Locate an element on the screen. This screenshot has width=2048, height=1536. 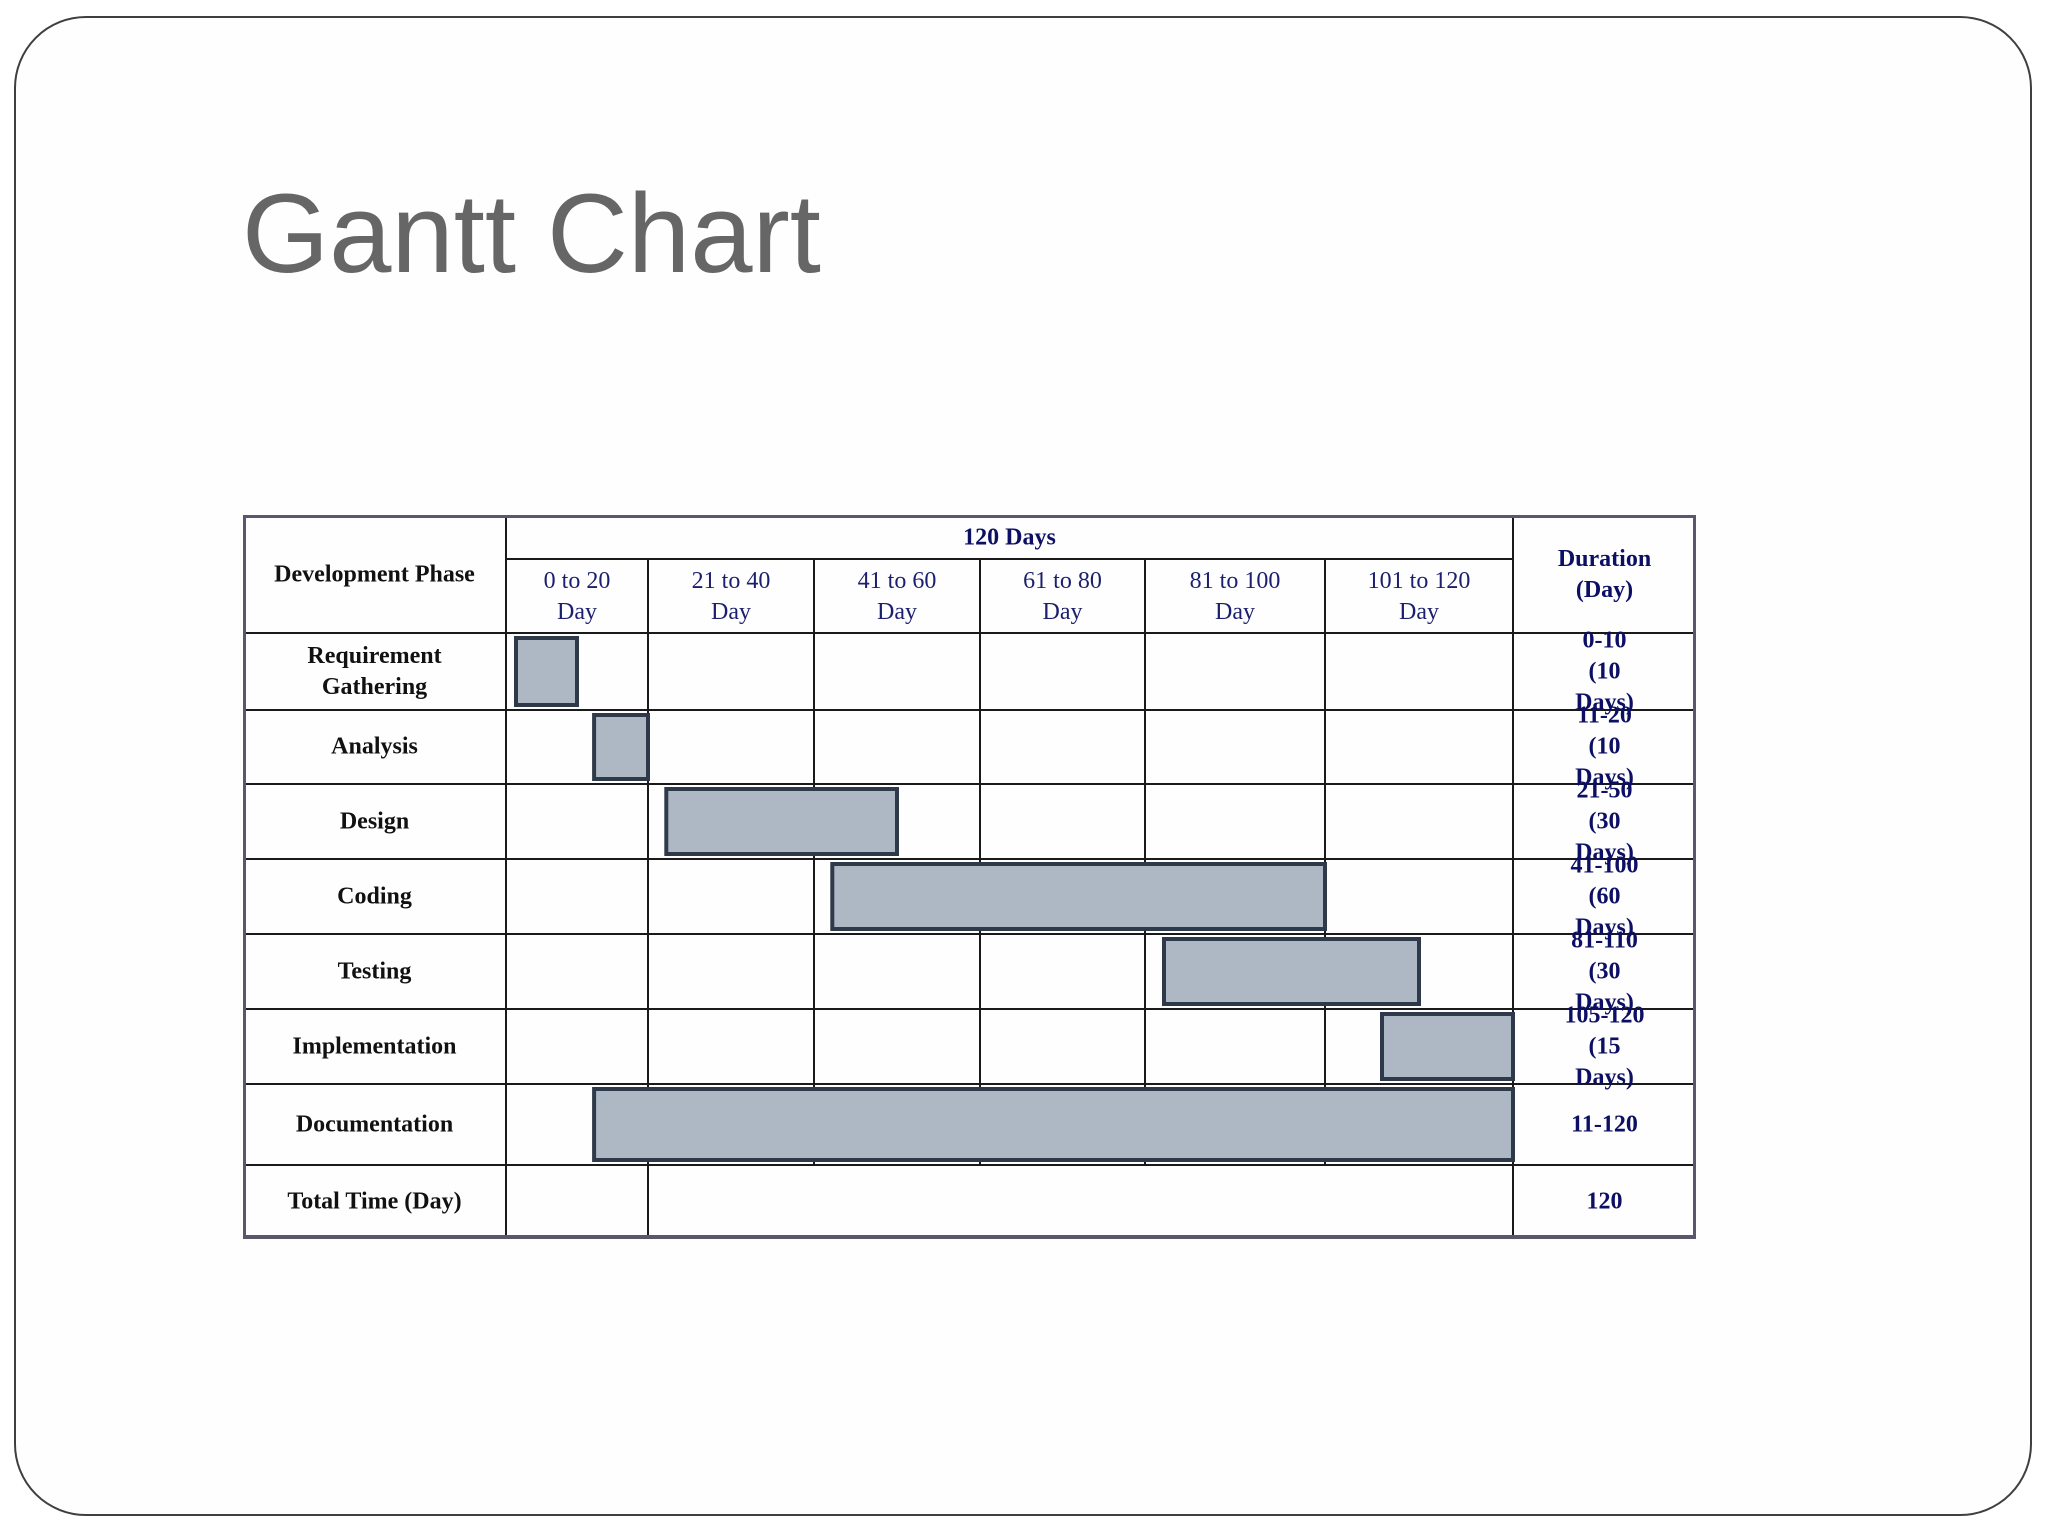
task-duration: 0-10 (10 Days) is located at coordinates (1604, 671).